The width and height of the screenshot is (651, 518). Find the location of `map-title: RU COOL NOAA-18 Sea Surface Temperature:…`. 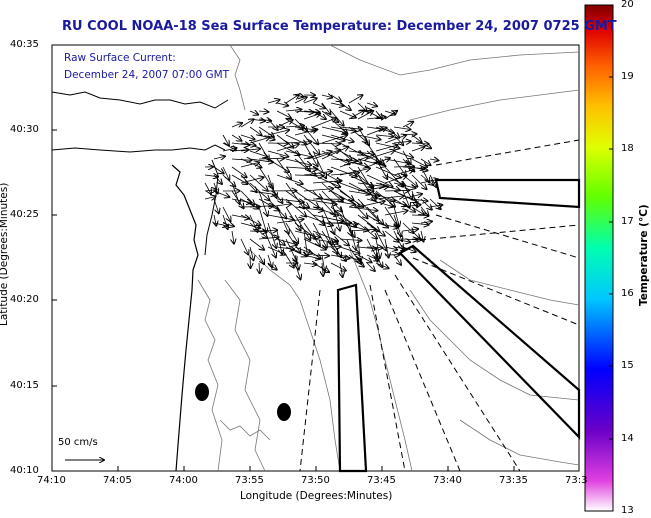

map-title: RU COOL NOAA-18 Sea Surface Temperature:… is located at coordinates (339, 26).